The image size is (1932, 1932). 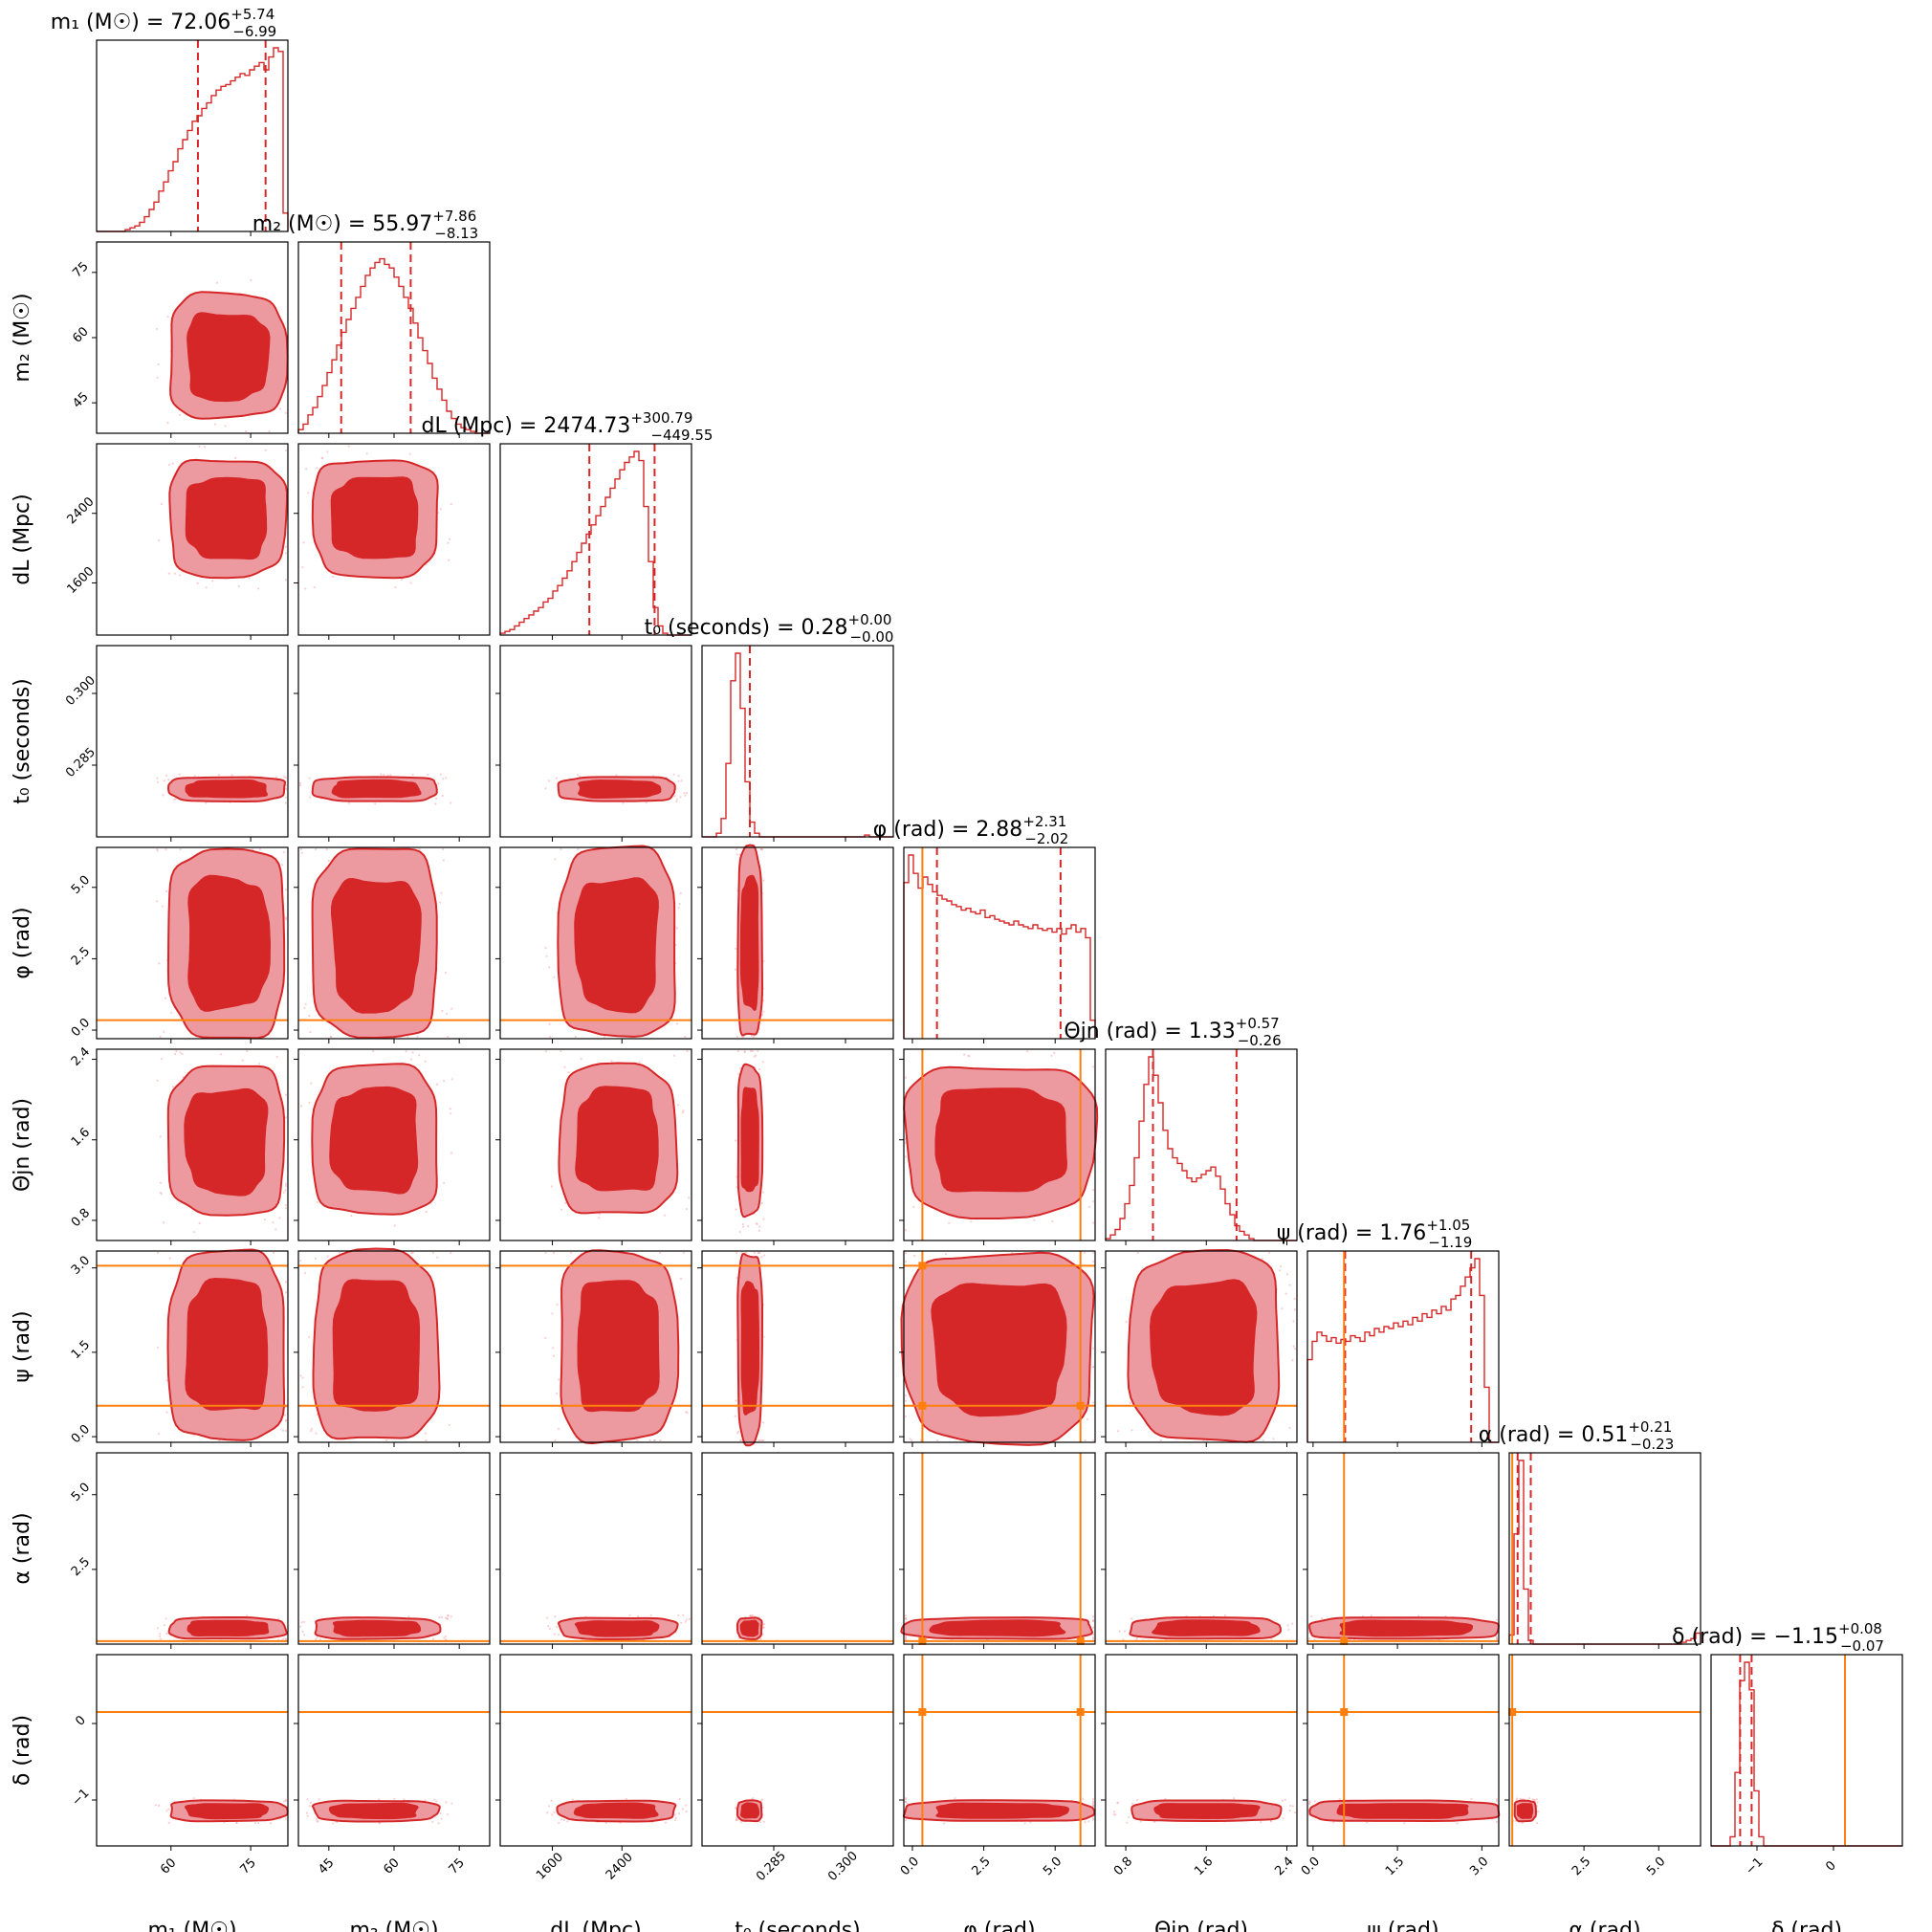 I want to click on y-axis-label-3: t₀ (seconds), so click(x=22, y=741).